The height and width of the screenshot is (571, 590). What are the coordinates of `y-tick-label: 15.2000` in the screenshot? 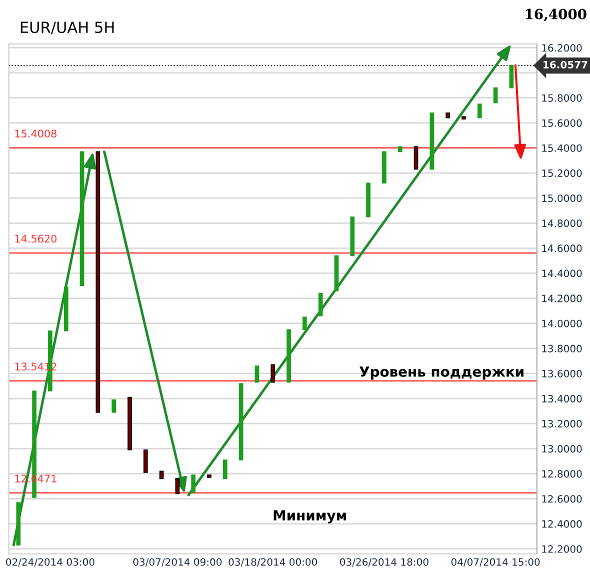 It's located at (562, 173).